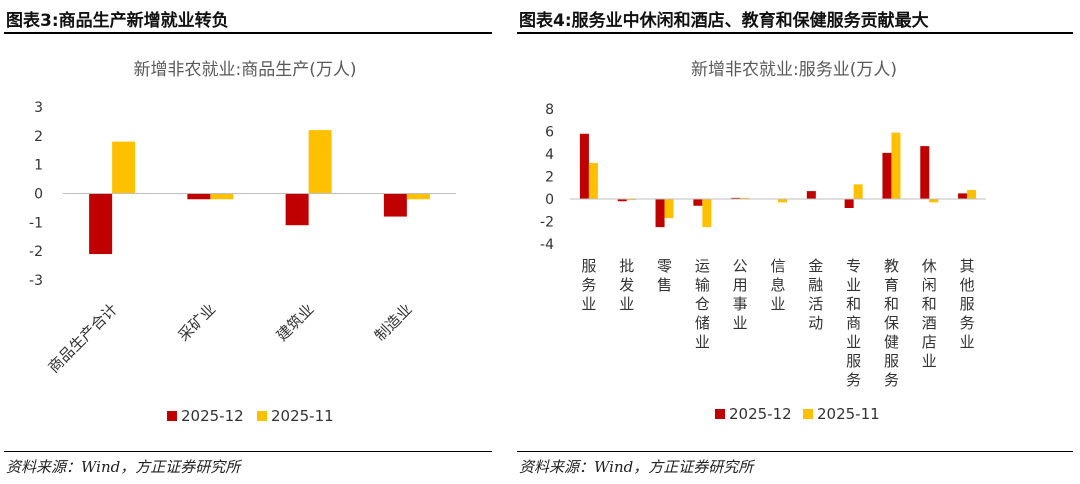  What do you see at coordinates (38, 137) in the screenshot?
I see `left-y-tick-label: 2` at bounding box center [38, 137].